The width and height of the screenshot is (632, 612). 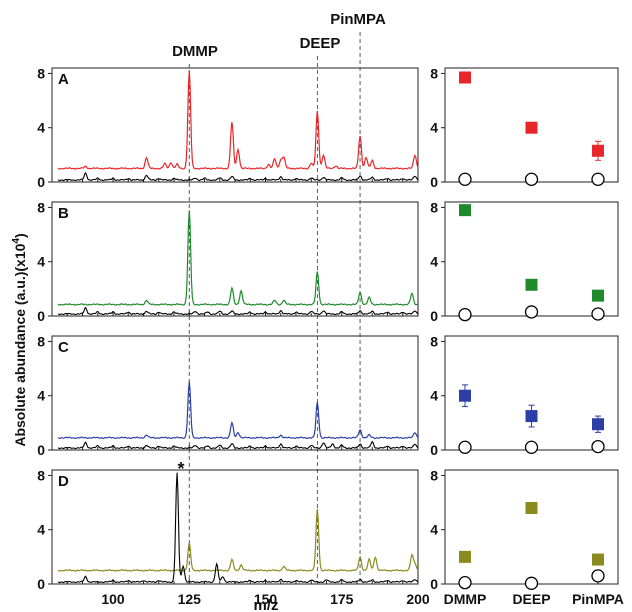 What do you see at coordinates (41, 396) in the screenshot?
I see `spectrum-ytick-label-c-4: 4` at bounding box center [41, 396].